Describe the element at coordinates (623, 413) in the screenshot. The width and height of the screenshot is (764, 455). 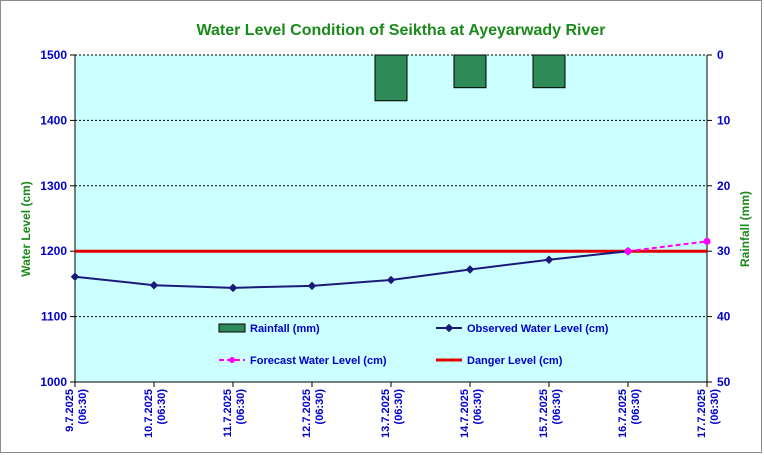
I see `x-tick-label: 16.7.2025` at that location.